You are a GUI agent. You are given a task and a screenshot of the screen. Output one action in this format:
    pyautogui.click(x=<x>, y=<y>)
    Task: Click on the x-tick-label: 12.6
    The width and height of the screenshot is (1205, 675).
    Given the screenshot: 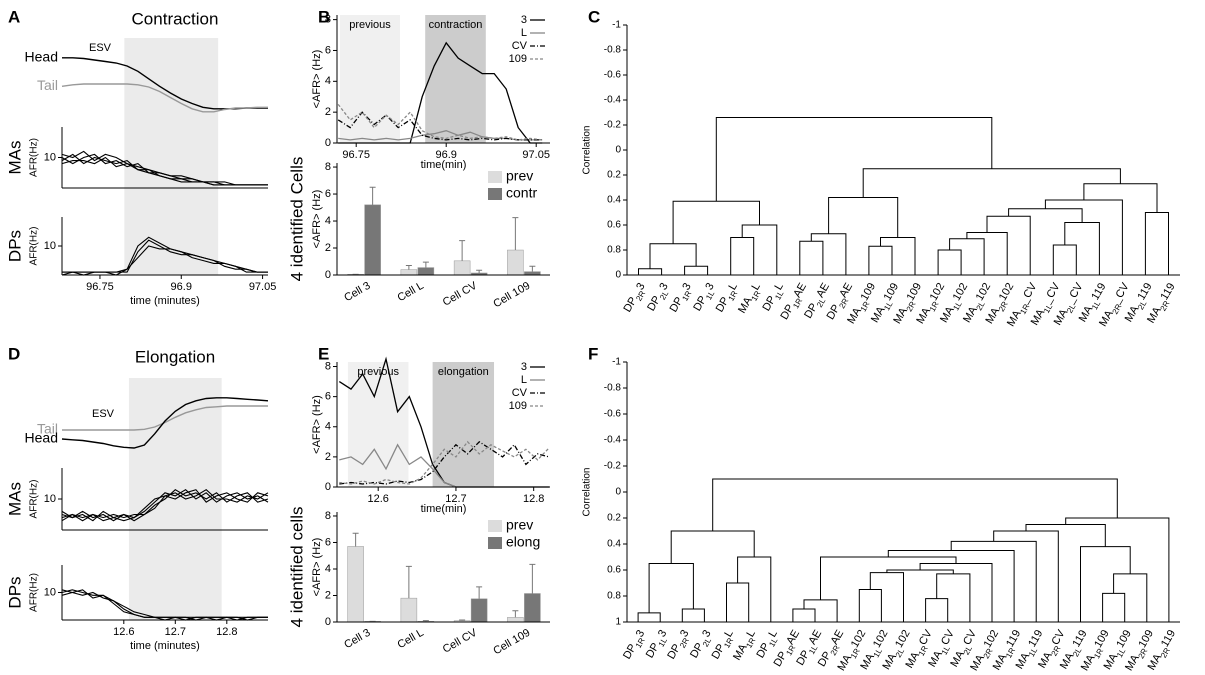 What is the action you would take?
    pyautogui.click(x=377, y=499)
    